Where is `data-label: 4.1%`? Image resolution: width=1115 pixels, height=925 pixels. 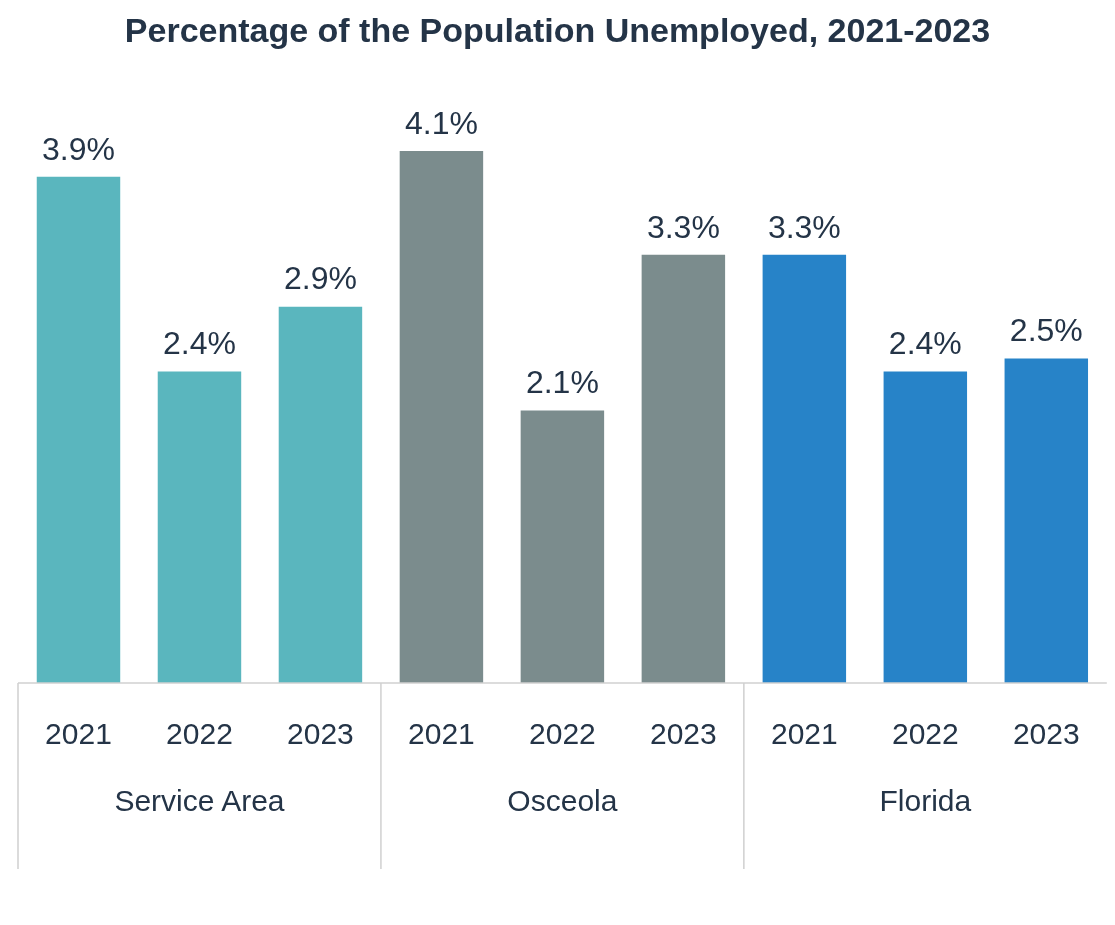 data-label: 4.1% is located at coordinates (441, 122).